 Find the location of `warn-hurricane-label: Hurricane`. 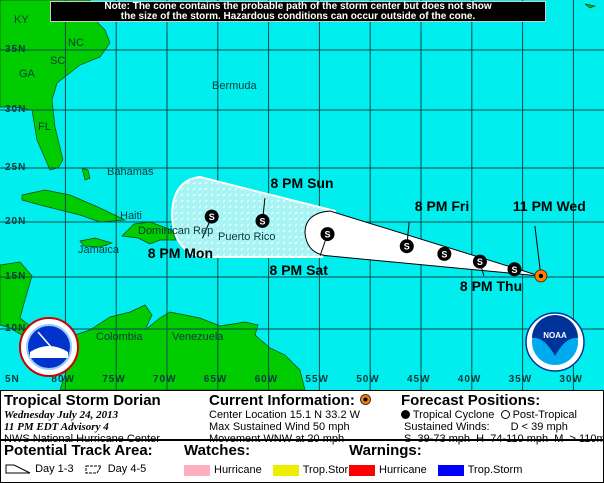

warn-hurricane-label: Hurricane is located at coordinates (403, 470).